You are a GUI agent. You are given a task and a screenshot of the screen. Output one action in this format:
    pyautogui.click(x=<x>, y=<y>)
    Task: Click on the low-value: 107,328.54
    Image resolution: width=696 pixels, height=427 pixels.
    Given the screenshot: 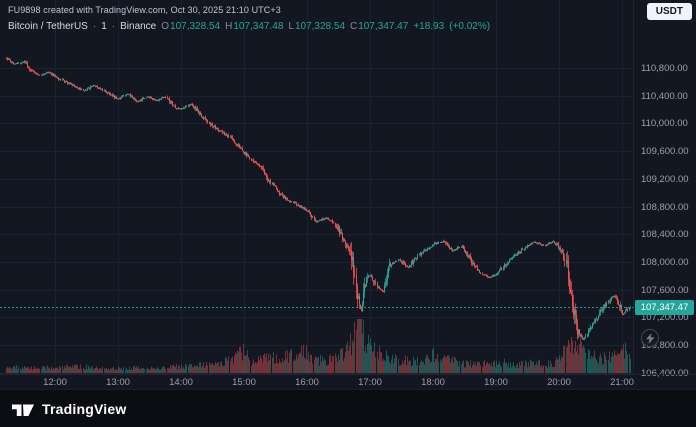 What is the action you would take?
    pyautogui.click(x=320, y=26)
    